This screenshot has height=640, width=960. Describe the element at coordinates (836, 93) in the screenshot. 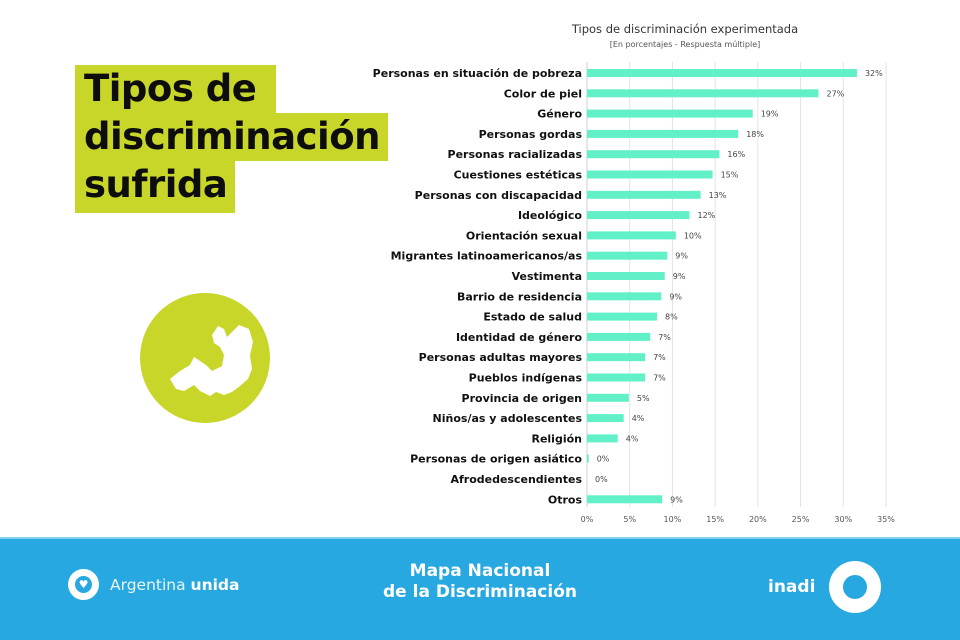

I see `data-label: 27%` at that location.